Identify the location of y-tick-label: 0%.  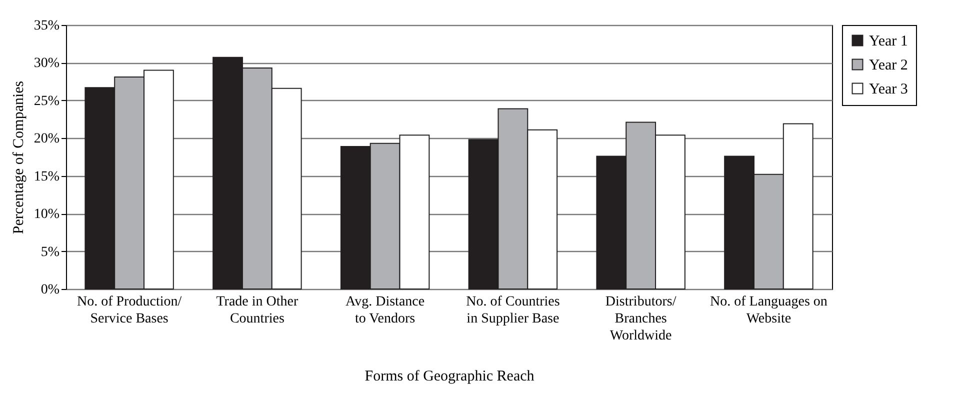
(50, 290).